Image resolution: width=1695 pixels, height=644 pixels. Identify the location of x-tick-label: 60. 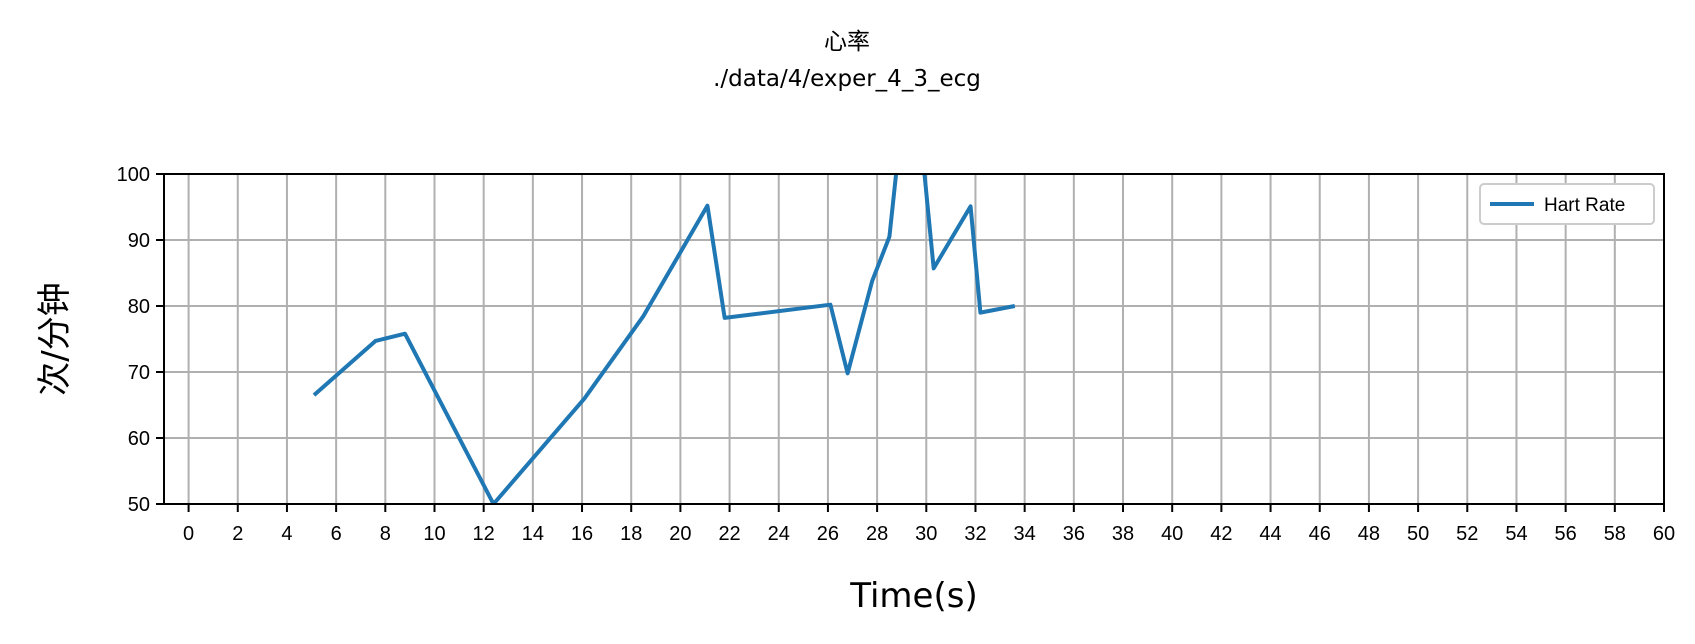
(1664, 534).